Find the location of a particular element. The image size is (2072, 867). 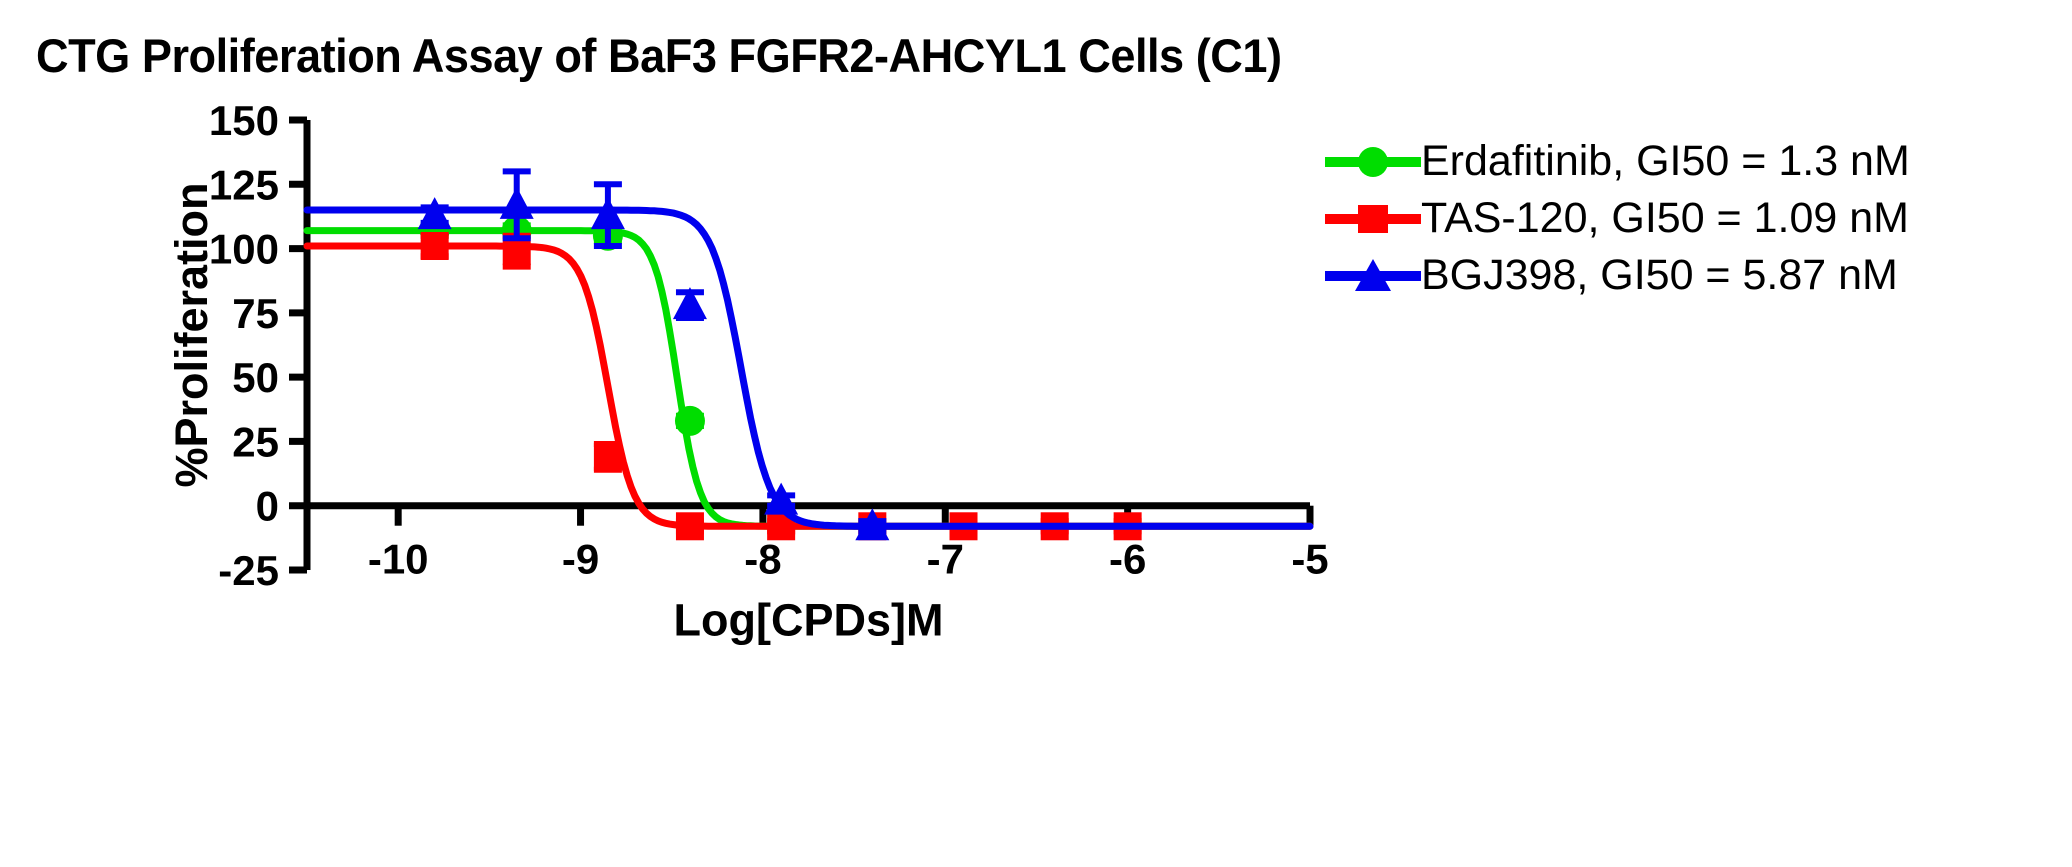

data-point-circle is located at coordinates (689, 420).